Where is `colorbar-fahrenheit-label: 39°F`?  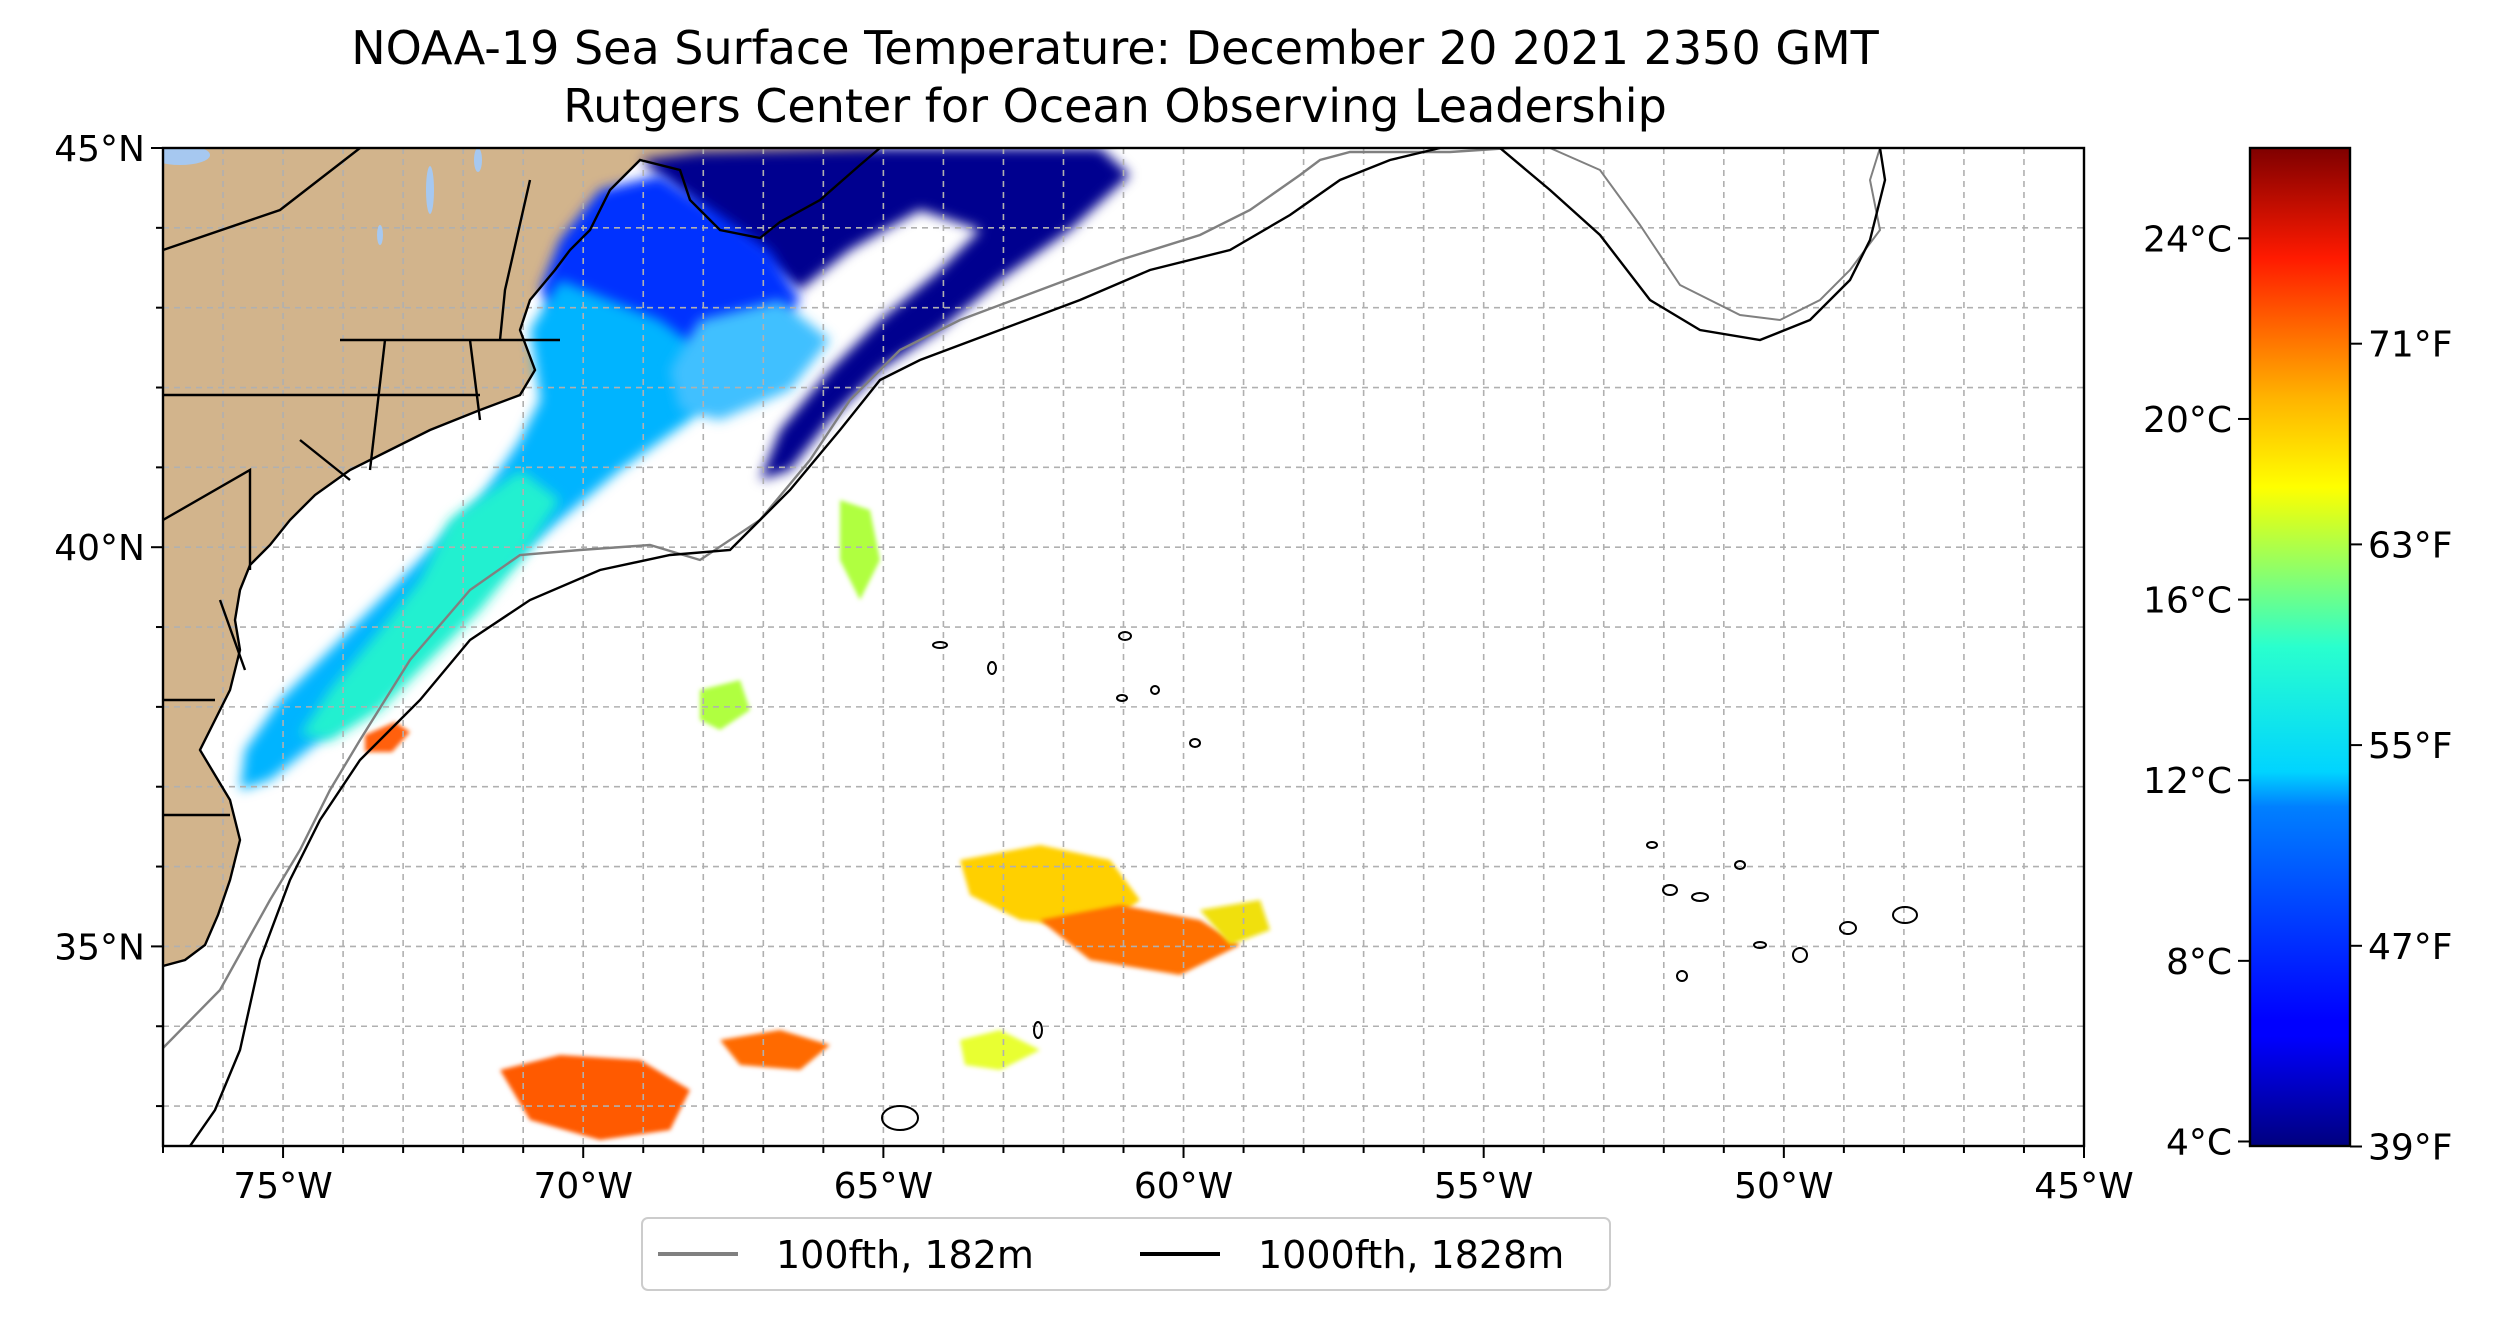
colorbar-fahrenheit-label: 39°F is located at coordinates (2410, 1148).